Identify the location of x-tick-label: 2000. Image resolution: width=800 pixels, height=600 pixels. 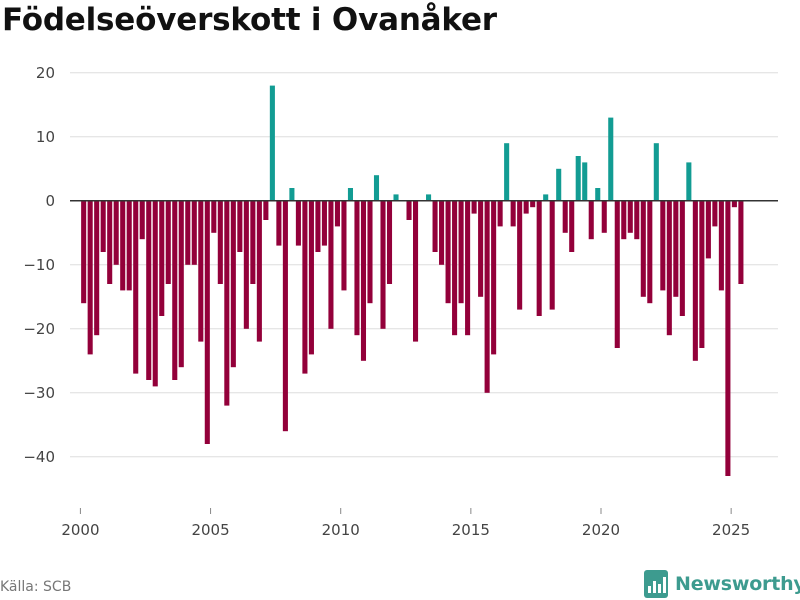
(80, 530).